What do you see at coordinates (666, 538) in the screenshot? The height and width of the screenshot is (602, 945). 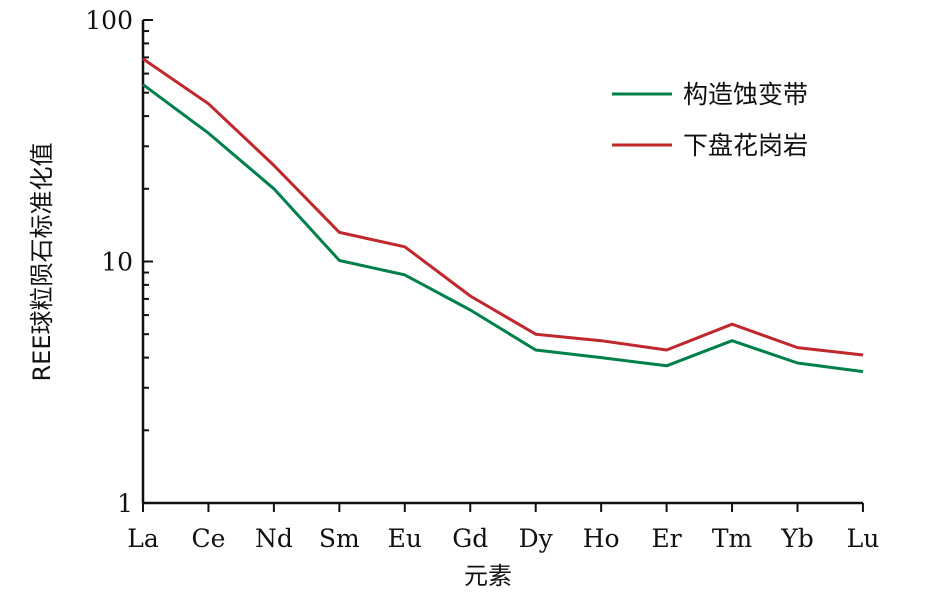 I see `x-tick-label: Er` at bounding box center [666, 538].